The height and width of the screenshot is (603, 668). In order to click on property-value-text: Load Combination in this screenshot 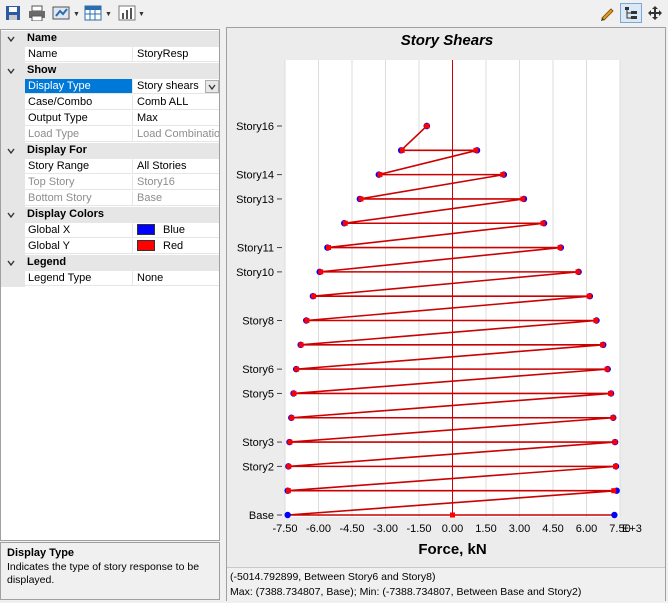, I will do `click(178, 134)`.